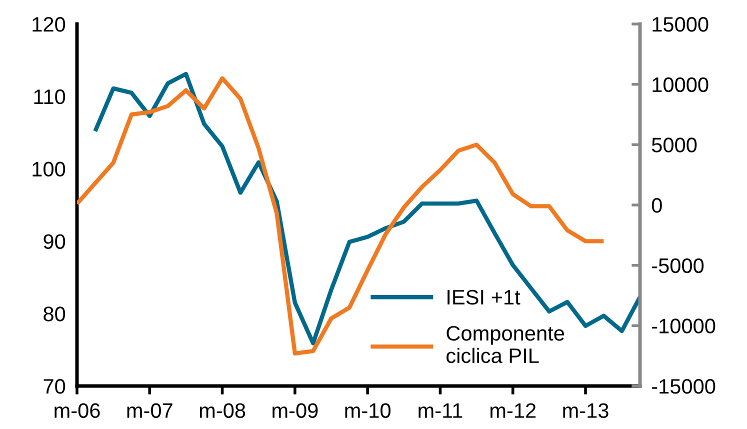 This screenshot has height=429, width=747. What do you see at coordinates (367, 410) in the screenshot?
I see `x-tick-label: m-10` at bounding box center [367, 410].